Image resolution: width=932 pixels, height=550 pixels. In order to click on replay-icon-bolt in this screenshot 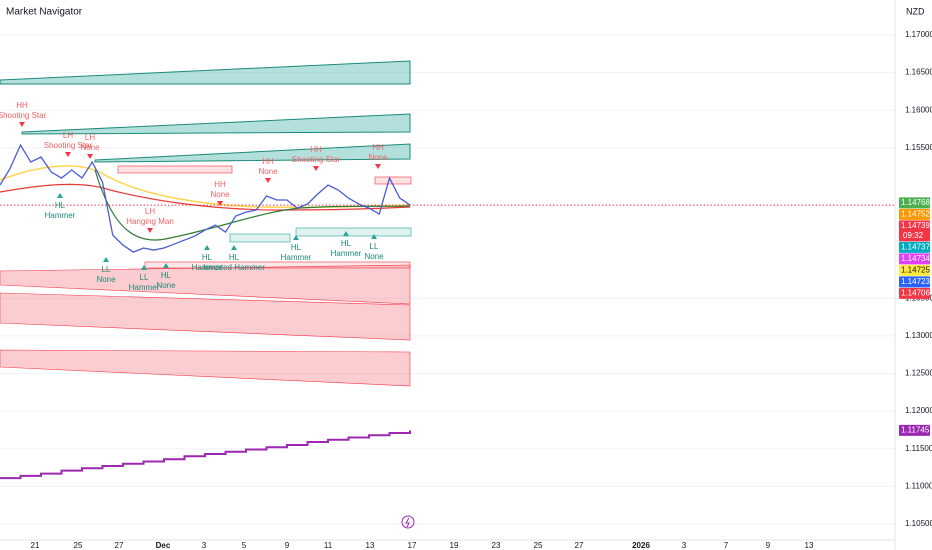, I will do `click(407, 522)`.